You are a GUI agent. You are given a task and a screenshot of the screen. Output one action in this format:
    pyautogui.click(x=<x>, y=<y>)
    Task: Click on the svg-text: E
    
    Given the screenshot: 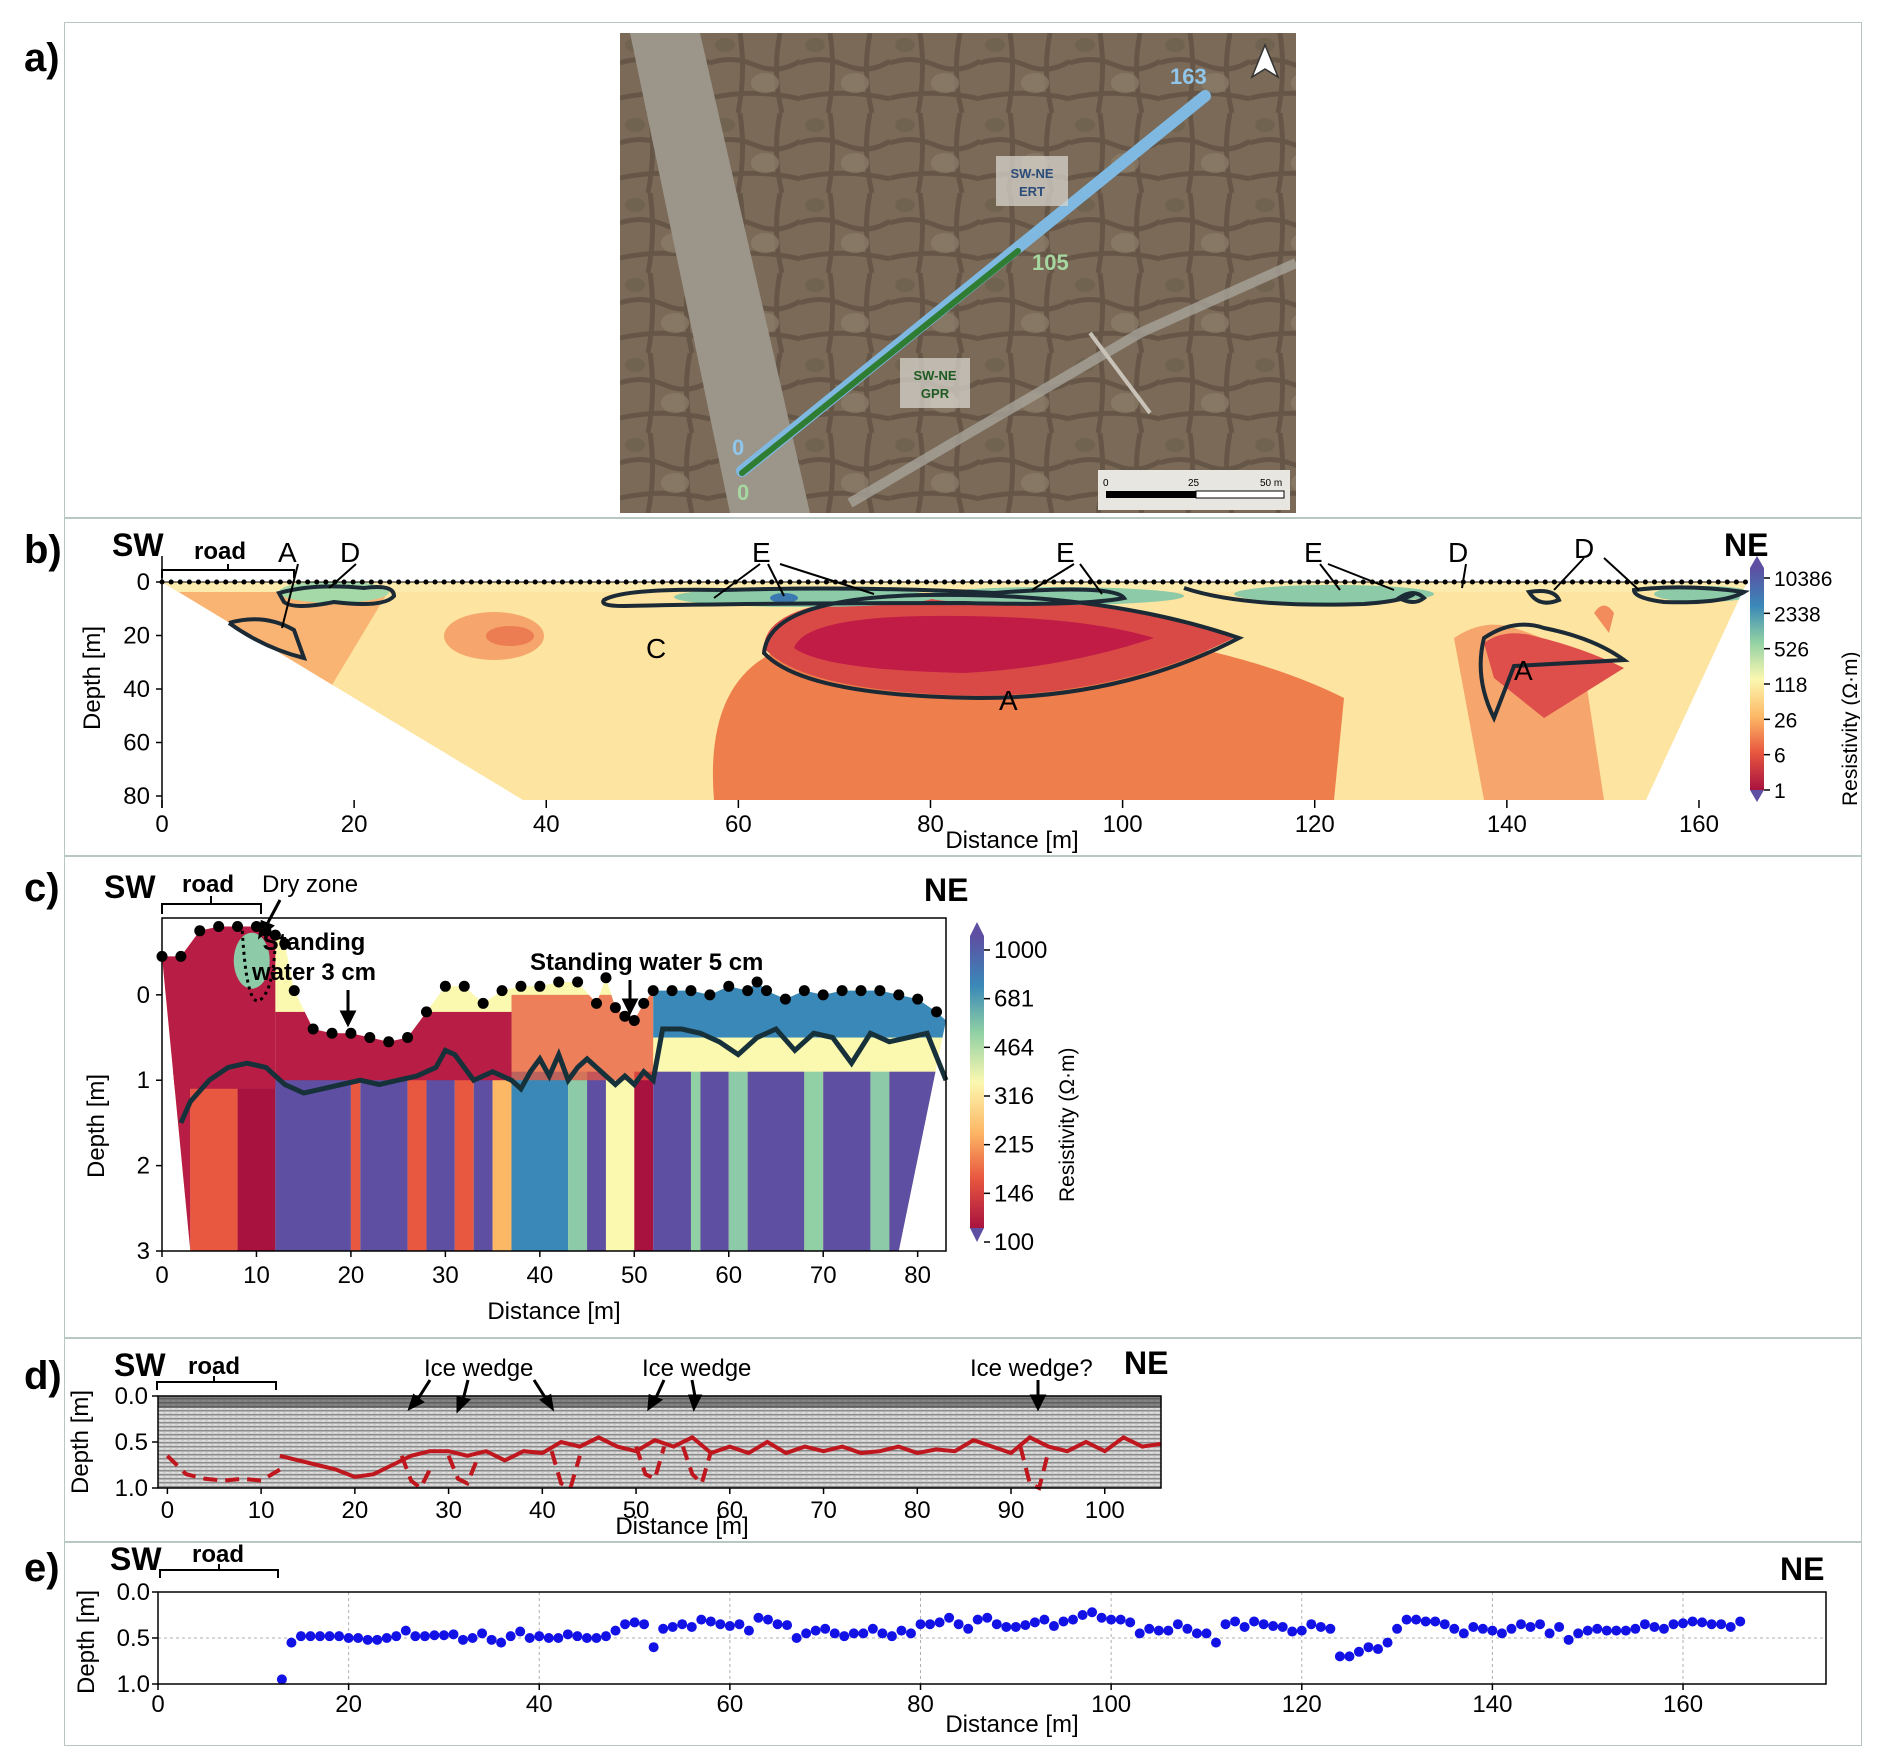 What is the action you would take?
    pyautogui.click(x=1065, y=552)
    